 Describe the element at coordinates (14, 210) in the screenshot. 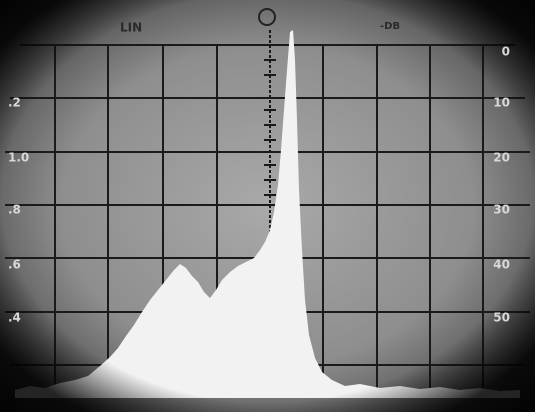

I see `left-scale-label: .8` at that location.